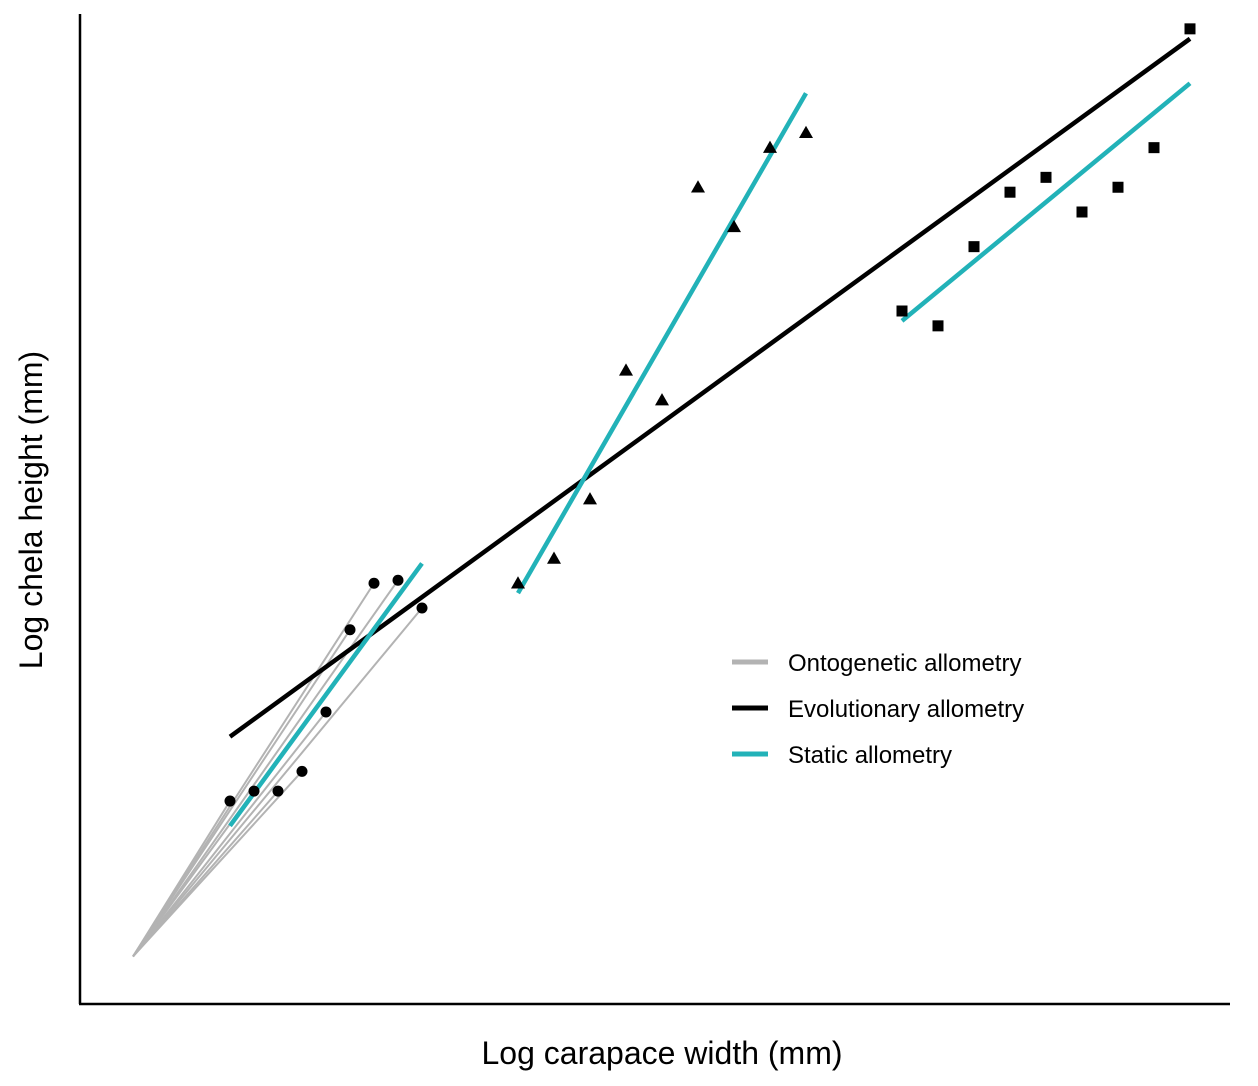 The image size is (1258, 1086). Describe the element at coordinates (661, 1053) in the screenshot. I see `x-axis-label: Log carapace width (mm)` at that location.